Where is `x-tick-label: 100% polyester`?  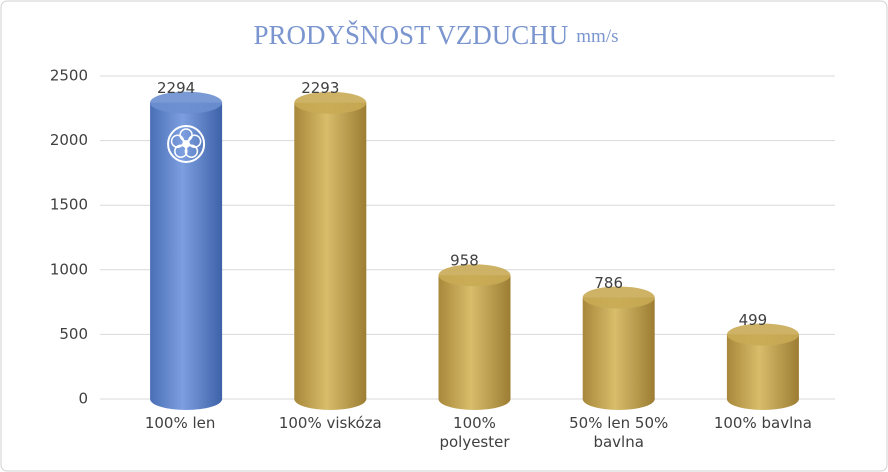
x-tick-label: 100% polyester is located at coordinates (474, 432).